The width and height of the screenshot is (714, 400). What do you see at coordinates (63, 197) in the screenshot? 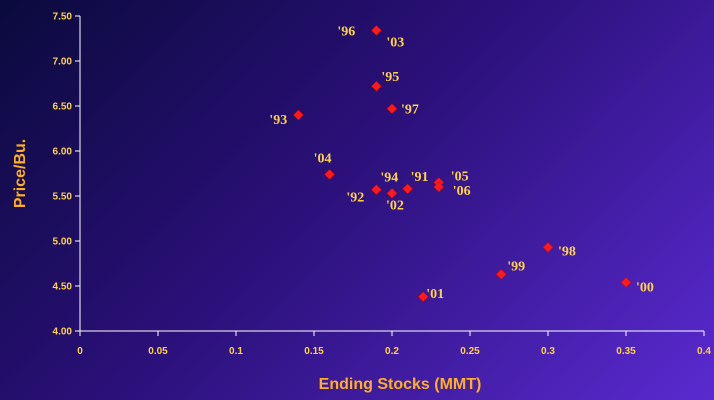
I see `y-tick-label: 5.50` at bounding box center [63, 197].